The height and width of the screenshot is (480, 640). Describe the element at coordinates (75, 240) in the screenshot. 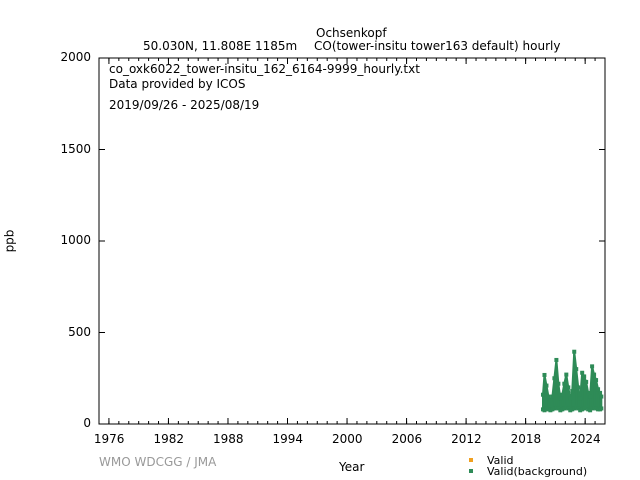

I see `y-tick-label: 1000` at that location.